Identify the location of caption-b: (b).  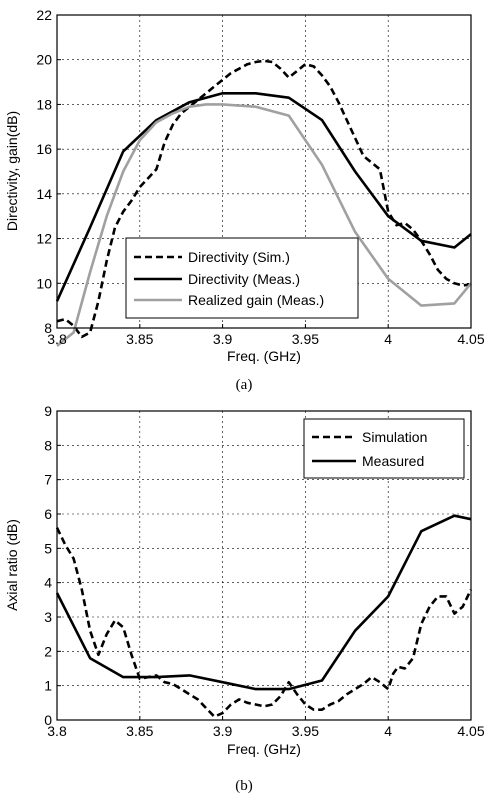
(244, 786).